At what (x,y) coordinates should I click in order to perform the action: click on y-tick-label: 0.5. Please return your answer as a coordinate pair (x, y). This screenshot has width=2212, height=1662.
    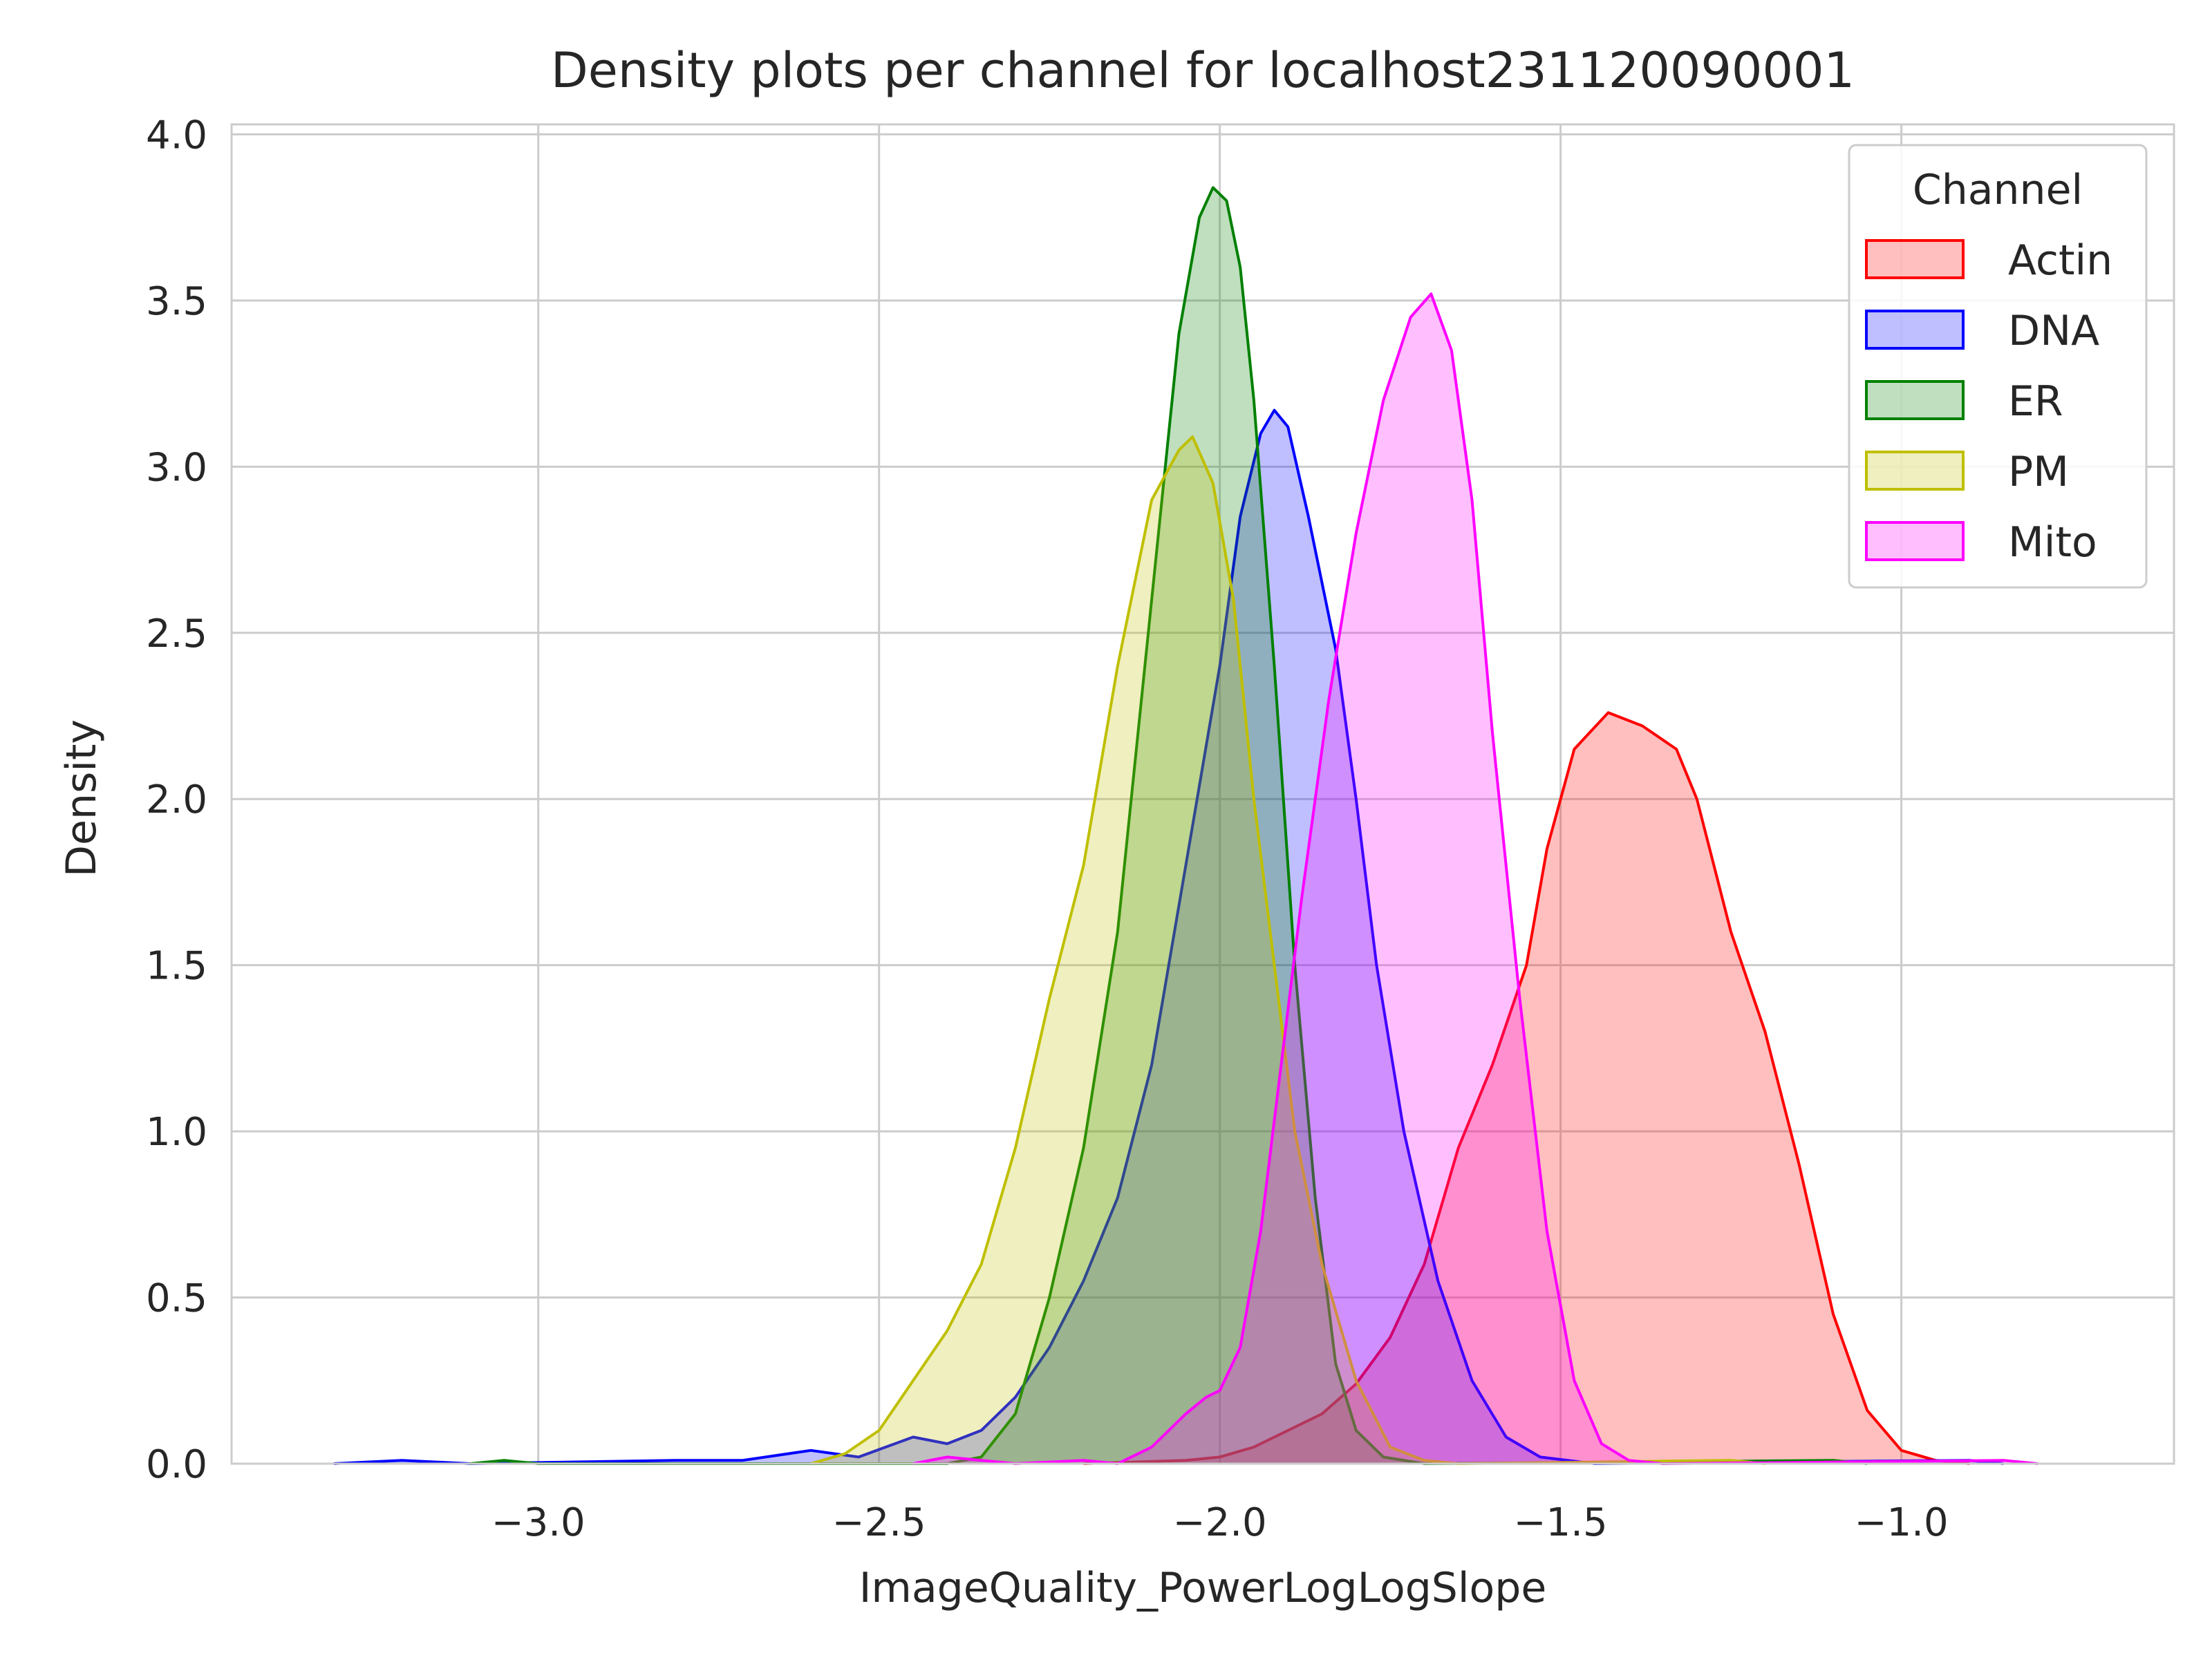
    Looking at the image, I should click on (176, 1298).